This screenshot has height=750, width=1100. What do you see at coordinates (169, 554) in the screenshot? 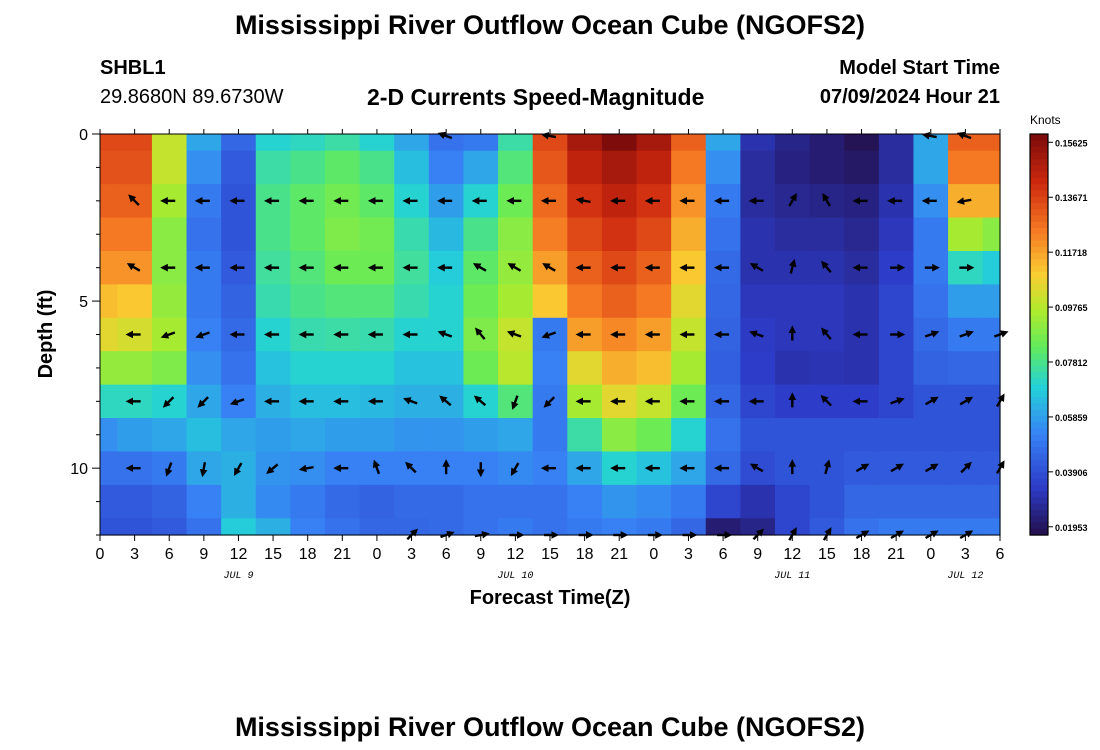
I see `x-tick-label: 6` at bounding box center [169, 554].